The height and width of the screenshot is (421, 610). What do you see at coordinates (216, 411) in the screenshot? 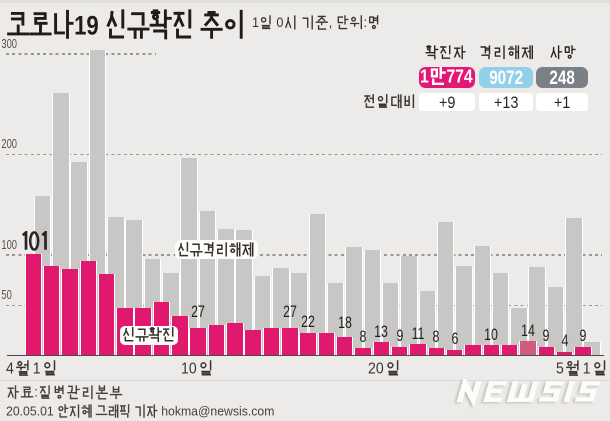
I see `svg-text: hokma@newsis.com` at bounding box center [216, 411].